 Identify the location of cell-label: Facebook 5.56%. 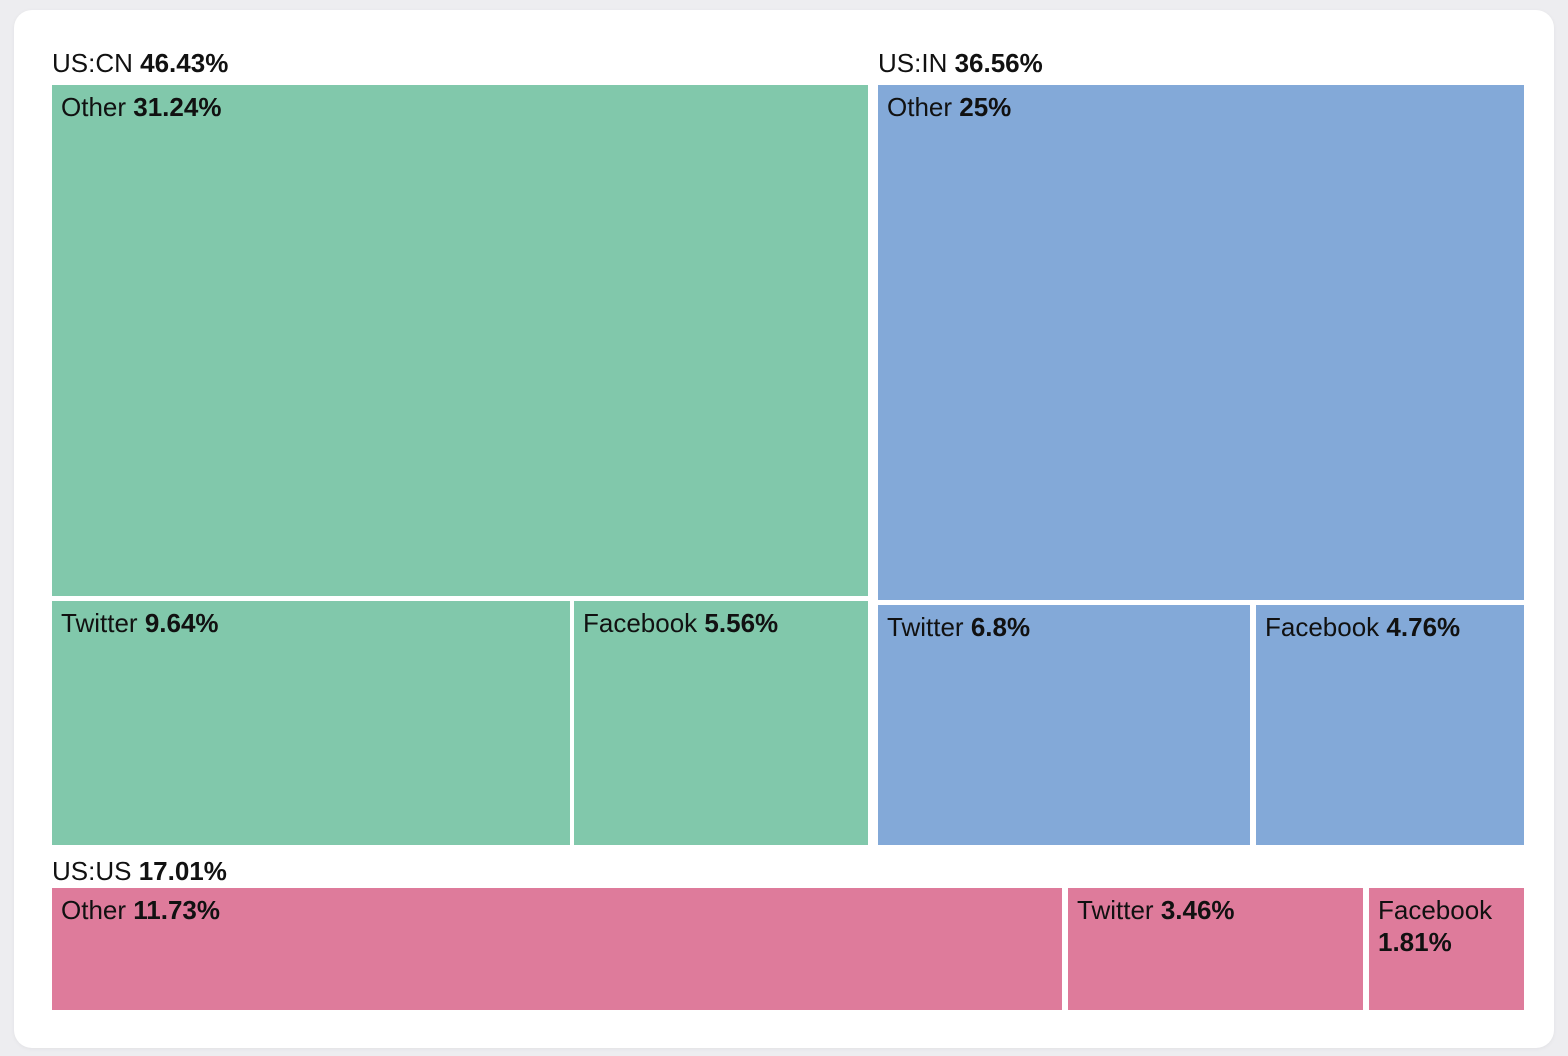
(721, 623).